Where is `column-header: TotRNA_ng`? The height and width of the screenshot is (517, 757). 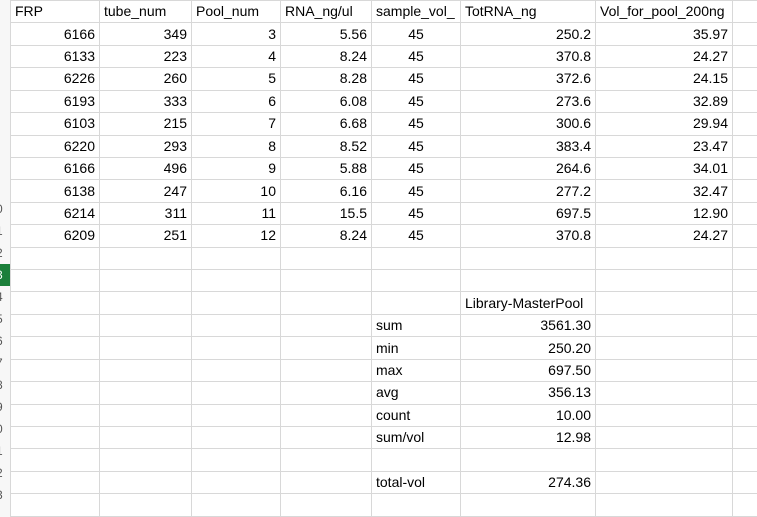 column-header: TotRNA_ng is located at coordinates (528, 12).